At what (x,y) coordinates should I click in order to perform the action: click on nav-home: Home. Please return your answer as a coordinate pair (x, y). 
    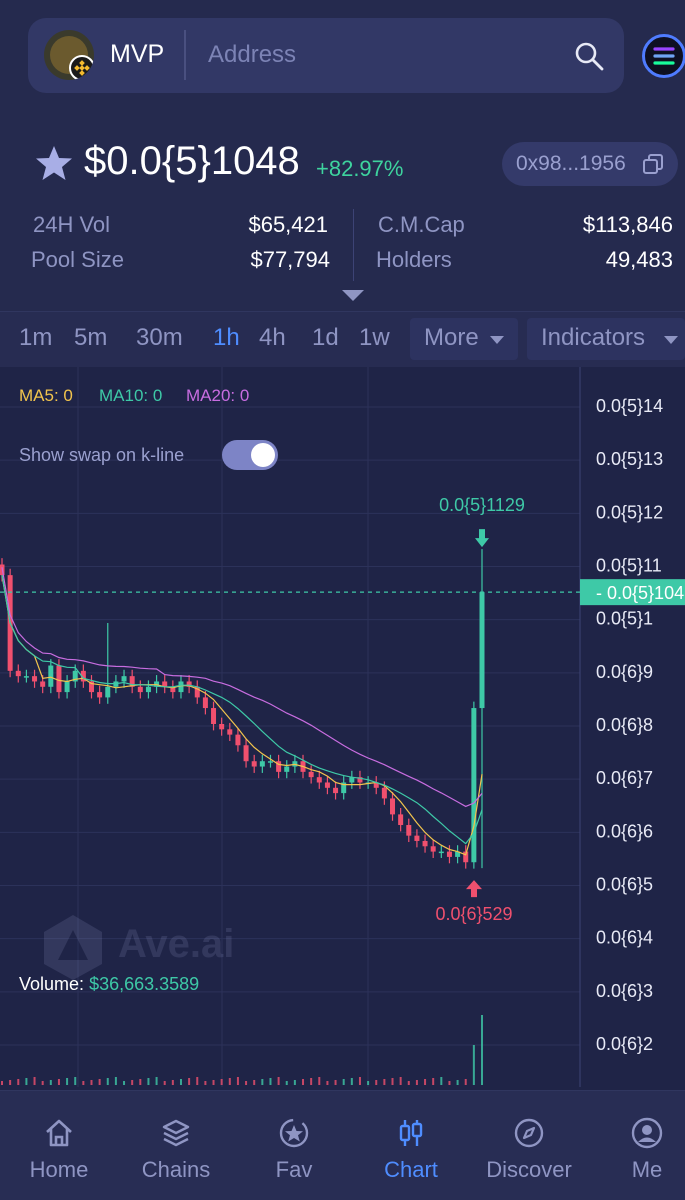
    Looking at the image, I should click on (59, 1145).